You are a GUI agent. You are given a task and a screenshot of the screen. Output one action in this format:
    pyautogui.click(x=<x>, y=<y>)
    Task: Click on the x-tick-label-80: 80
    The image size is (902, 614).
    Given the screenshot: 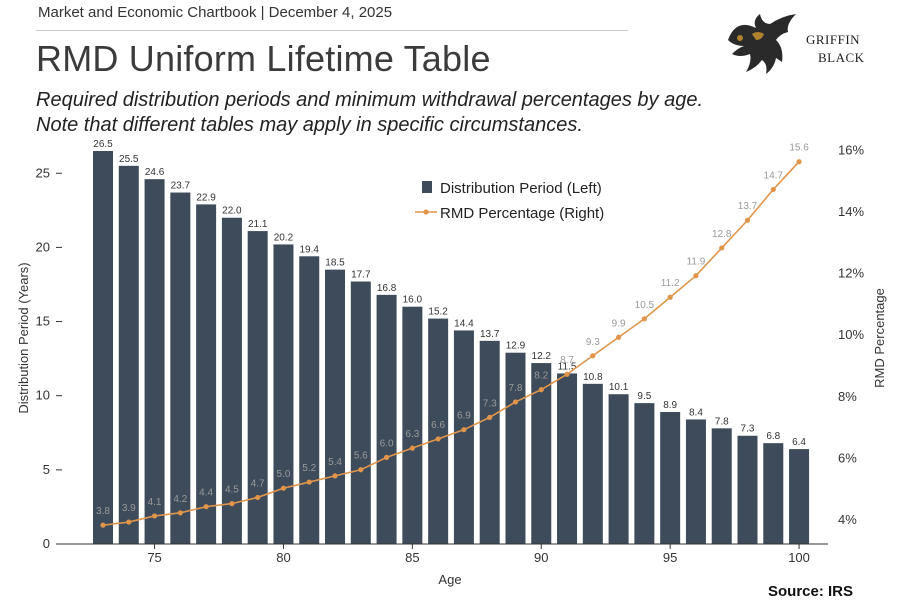 What is the action you would take?
    pyautogui.click(x=283, y=557)
    